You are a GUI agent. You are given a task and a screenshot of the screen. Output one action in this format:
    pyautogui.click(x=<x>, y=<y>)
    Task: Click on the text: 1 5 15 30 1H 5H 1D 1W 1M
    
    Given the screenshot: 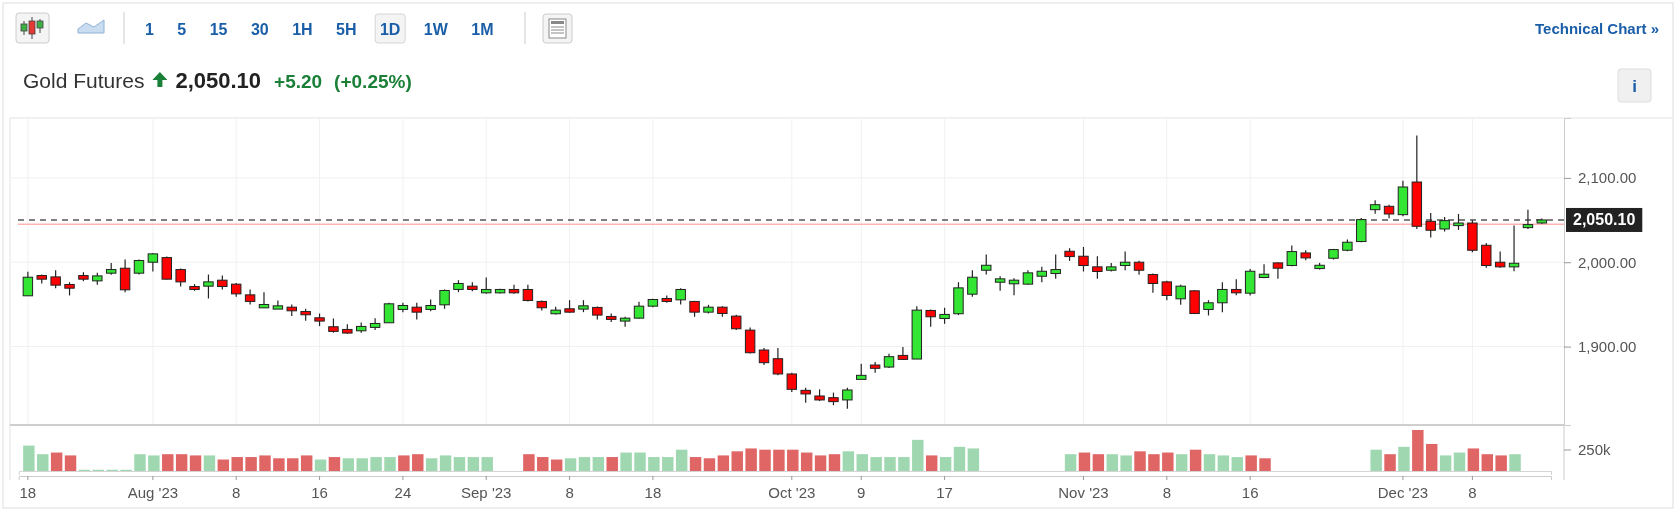 What is the action you would take?
    pyautogui.click(x=319, y=29)
    